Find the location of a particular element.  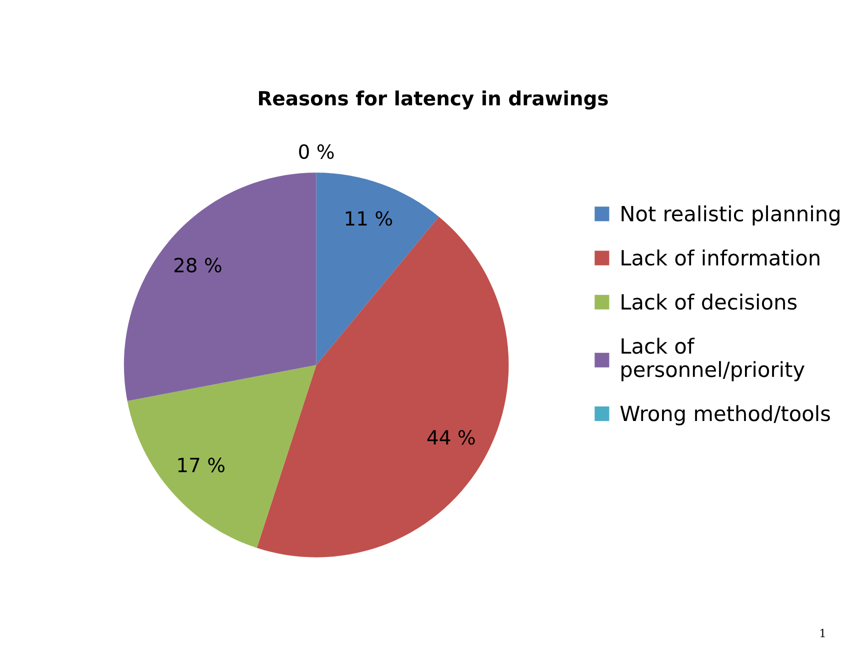

legend-label: Lack of information is located at coordinates (721, 257).